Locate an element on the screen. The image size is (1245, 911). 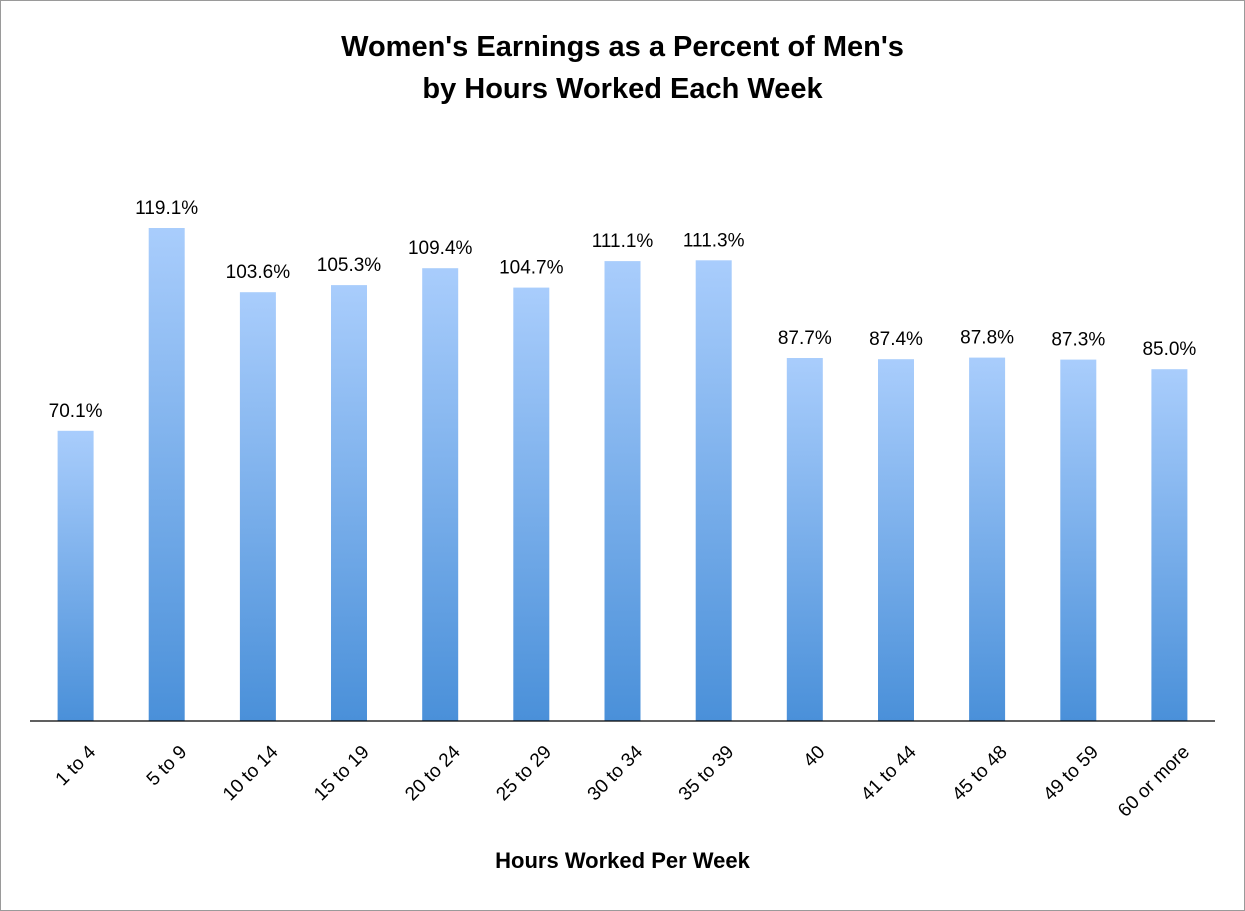
tick-label-8: 40 is located at coordinates (815, 757).